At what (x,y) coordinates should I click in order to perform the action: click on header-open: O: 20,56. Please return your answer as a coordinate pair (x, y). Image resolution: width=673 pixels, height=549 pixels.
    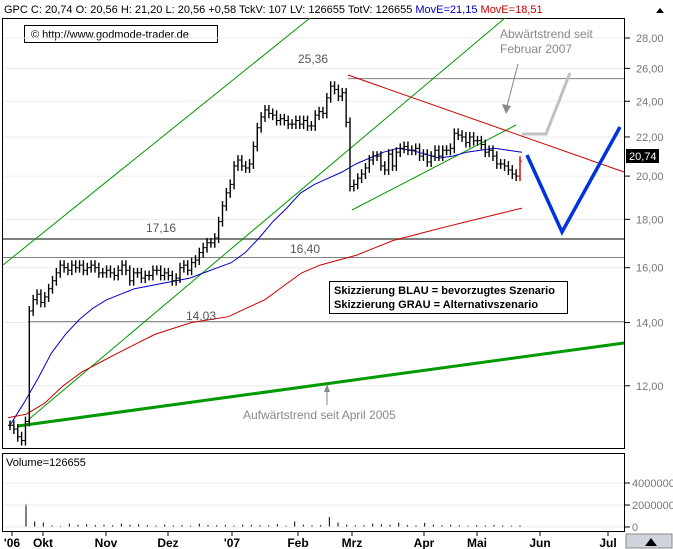
    Looking at the image, I should click on (97, 10).